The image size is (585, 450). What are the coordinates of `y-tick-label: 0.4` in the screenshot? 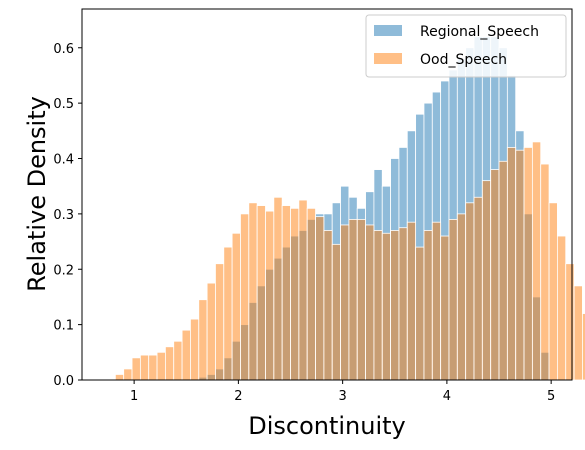 It's located at (63, 160).